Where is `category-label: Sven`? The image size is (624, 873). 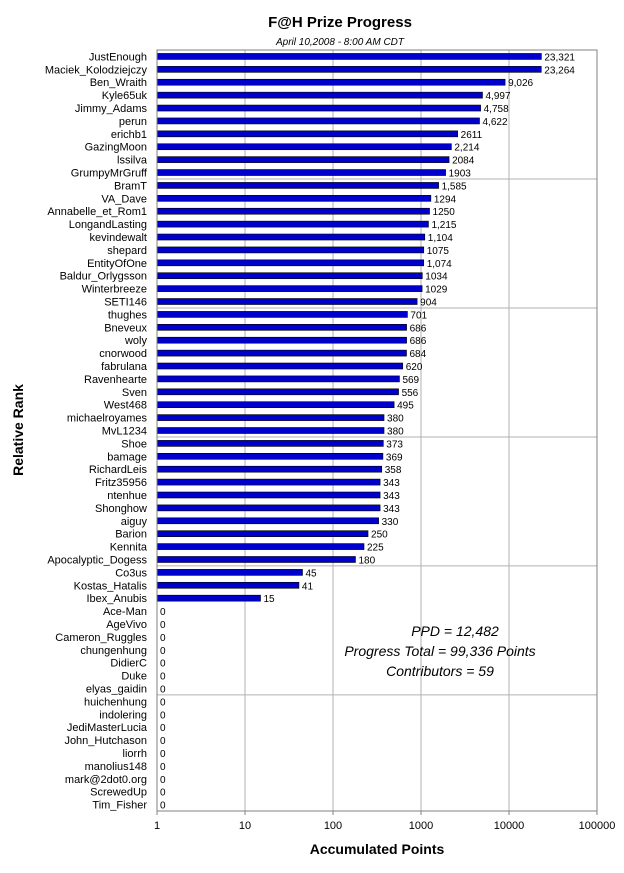
category-label: Sven is located at coordinates (134, 393).